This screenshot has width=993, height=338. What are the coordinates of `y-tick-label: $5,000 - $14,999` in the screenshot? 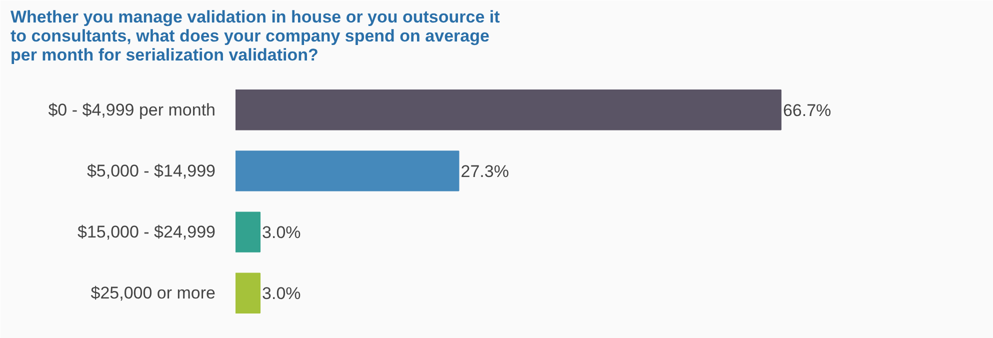 It's located at (151, 170).